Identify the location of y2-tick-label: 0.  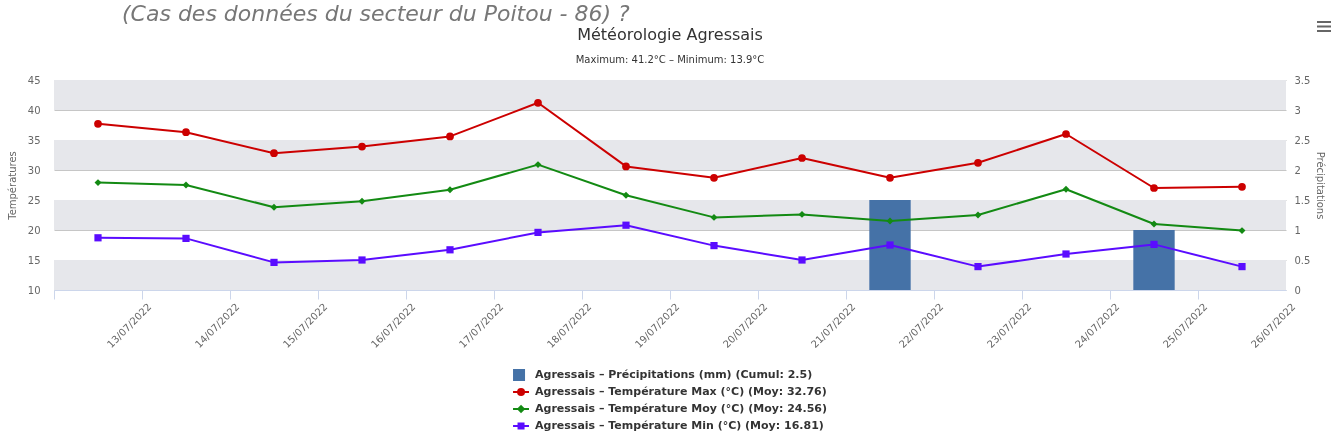
(1297, 290).